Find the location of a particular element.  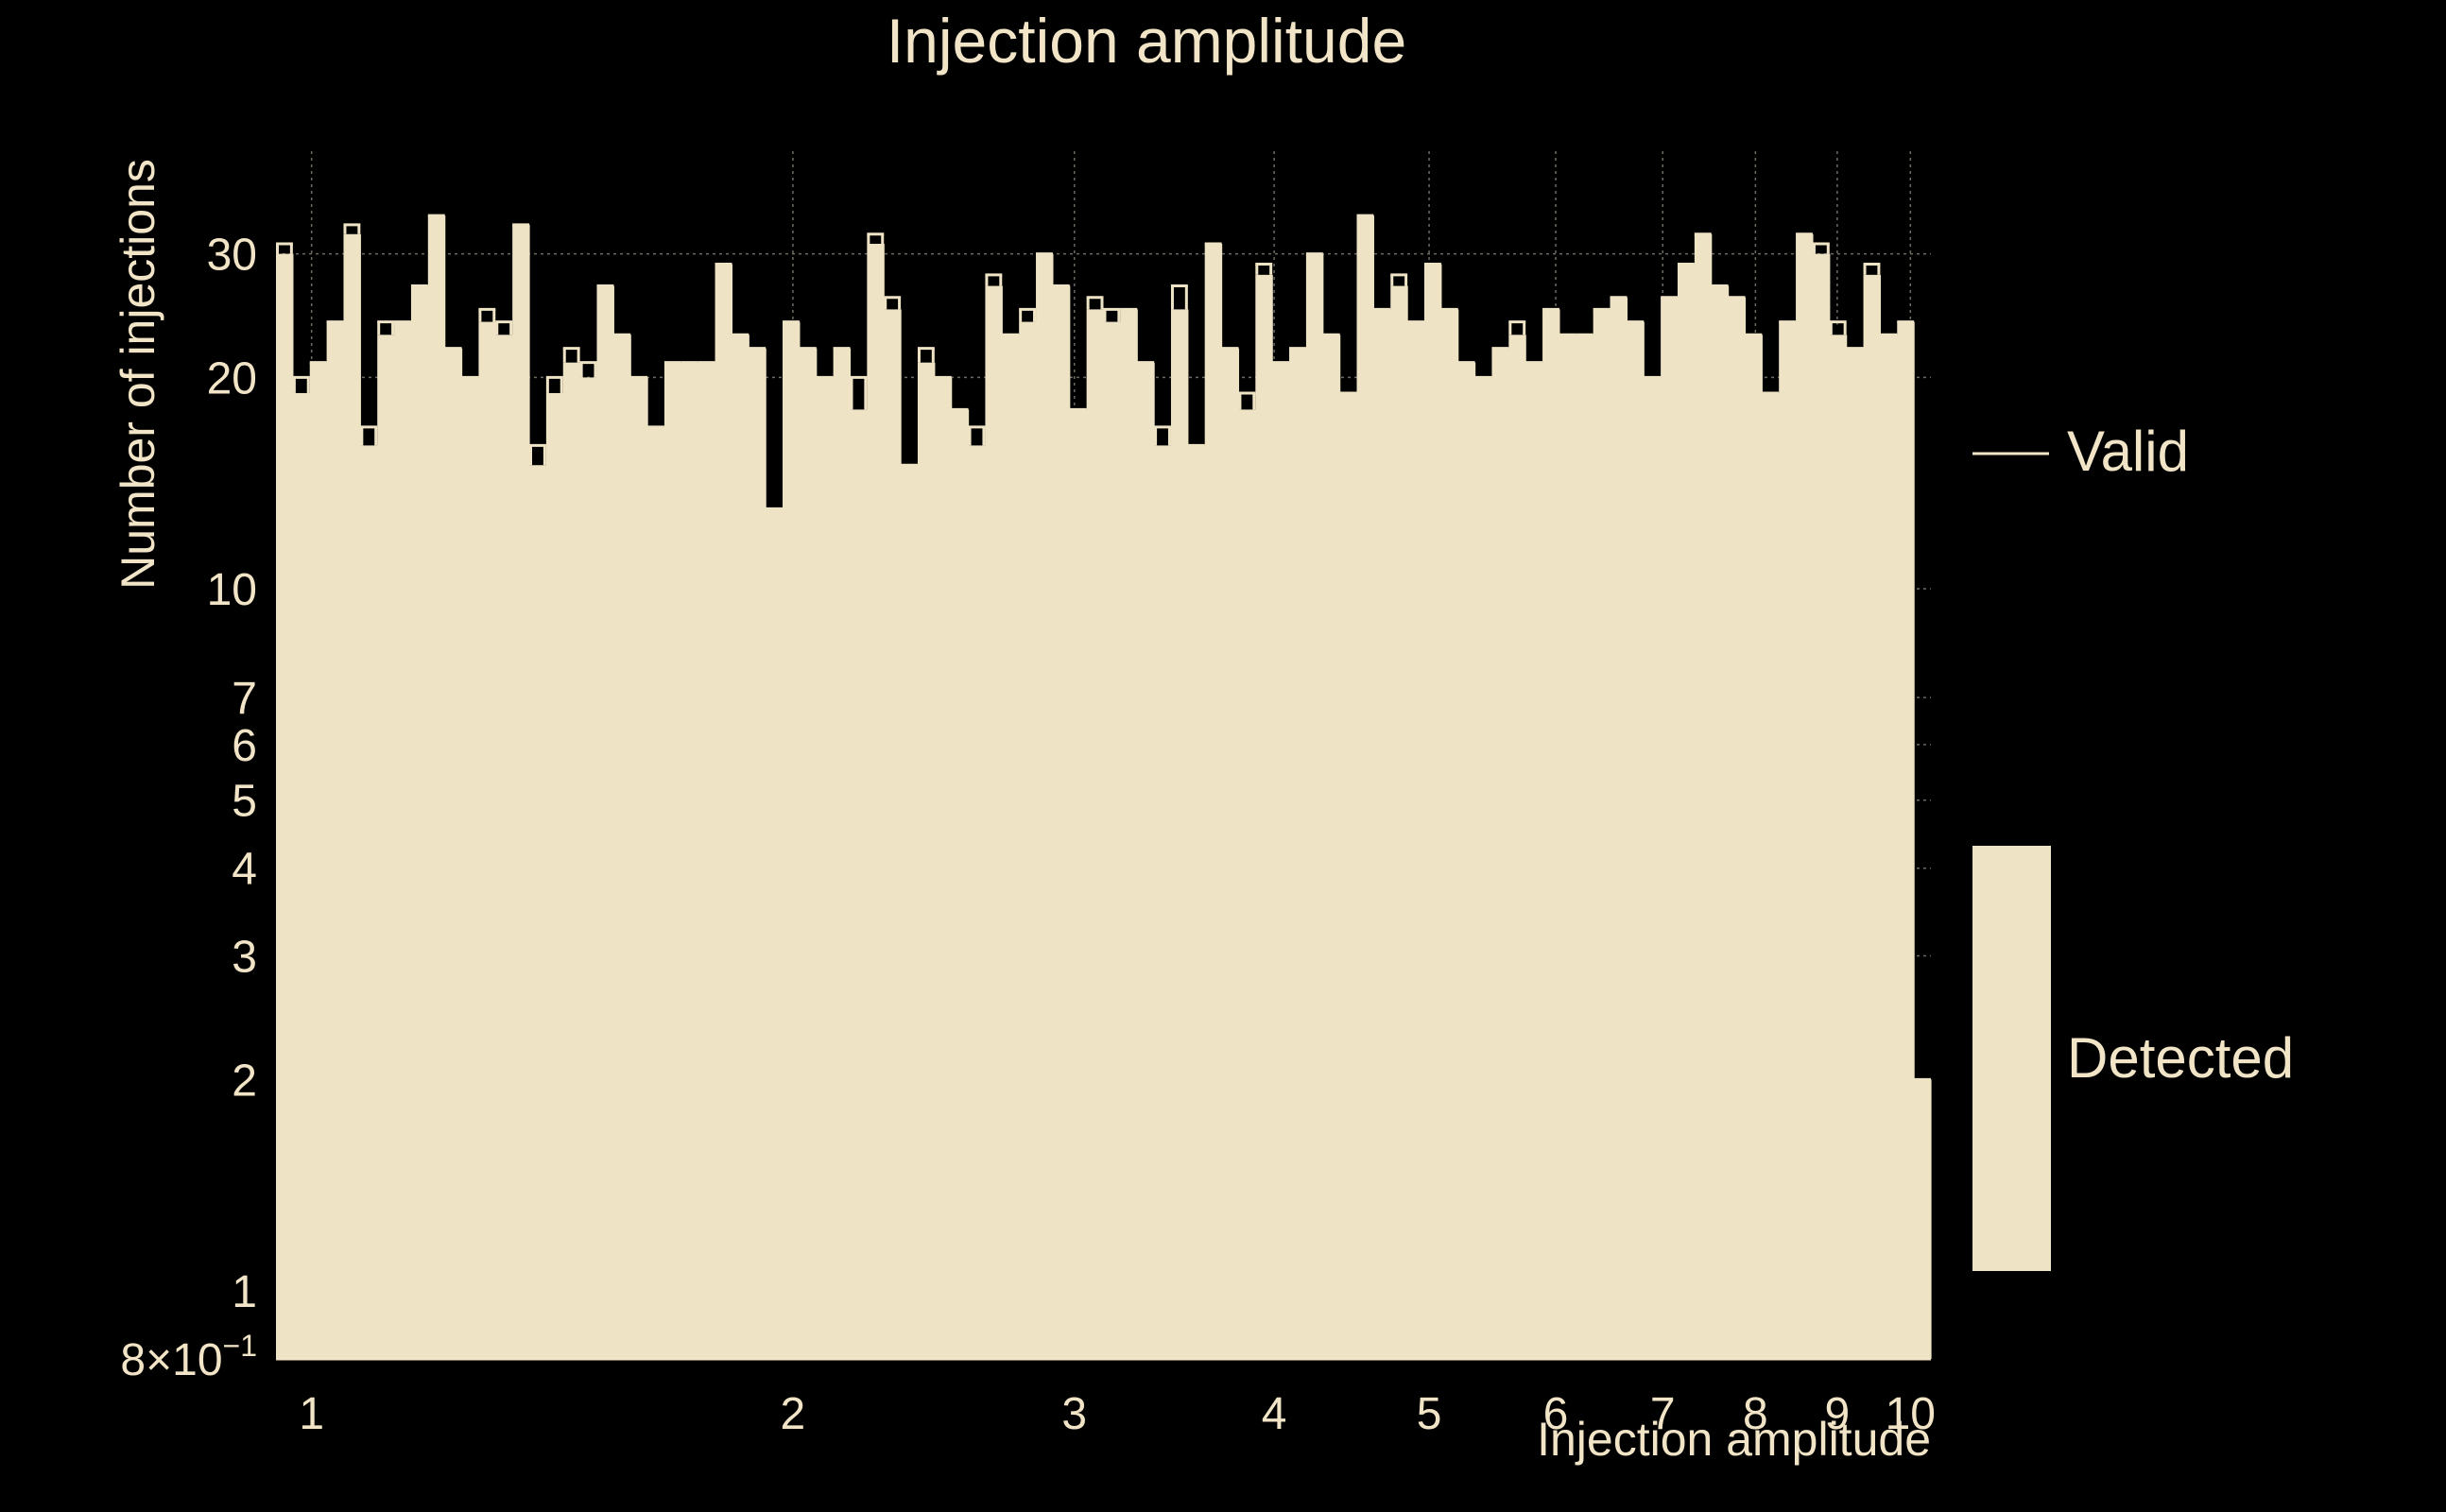

x-tick-label: 4 is located at coordinates (1274, 1414).